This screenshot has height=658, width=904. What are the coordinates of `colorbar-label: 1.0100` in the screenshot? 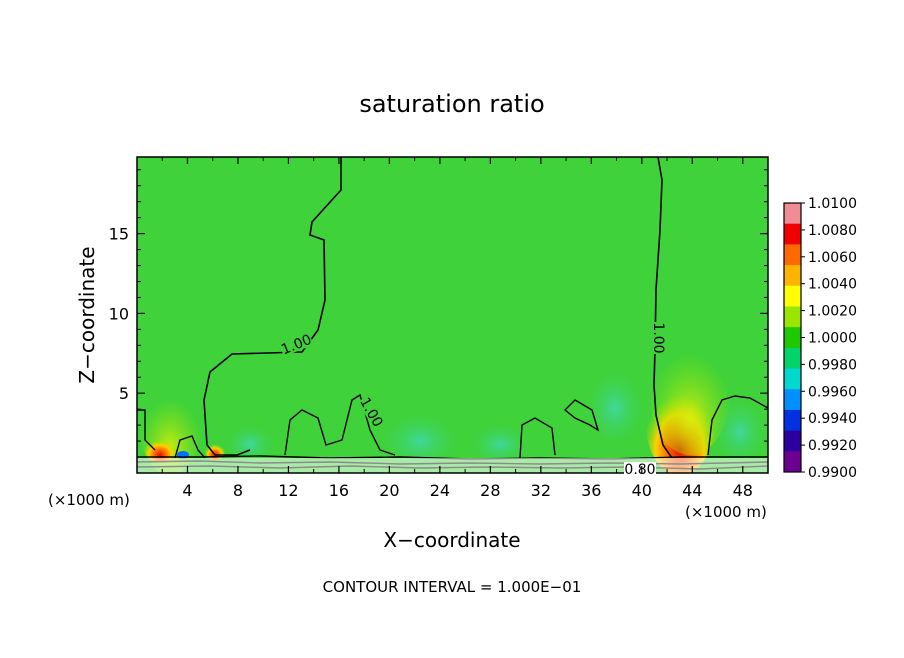 It's located at (832, 204).